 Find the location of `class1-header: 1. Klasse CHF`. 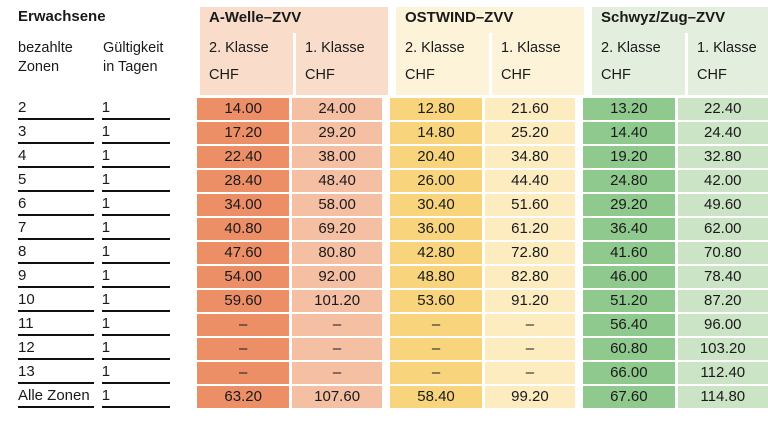

class1-header: 1. Klasse CHF is located at coordinates (340, 64).